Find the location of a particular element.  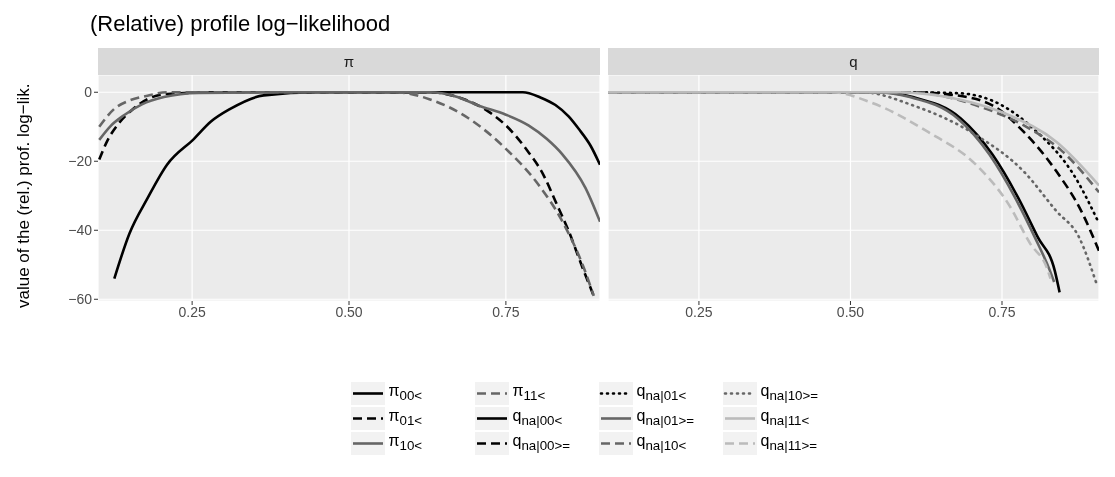

y-tick-label: −20 is located at coordinates (80, 161).